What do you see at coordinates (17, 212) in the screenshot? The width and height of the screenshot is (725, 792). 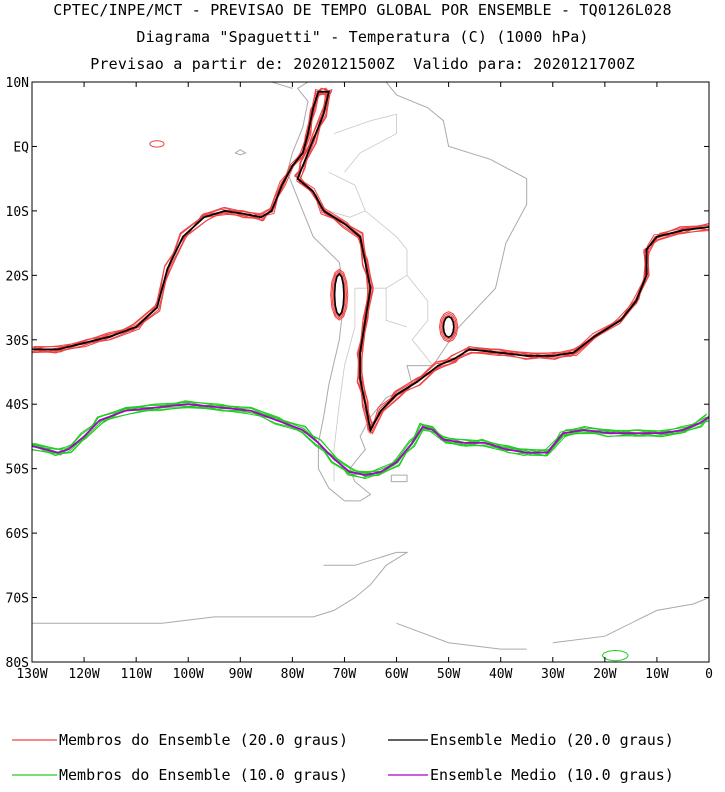 I see `lat-tick-label: 10S` at bounding box center [17, 212].